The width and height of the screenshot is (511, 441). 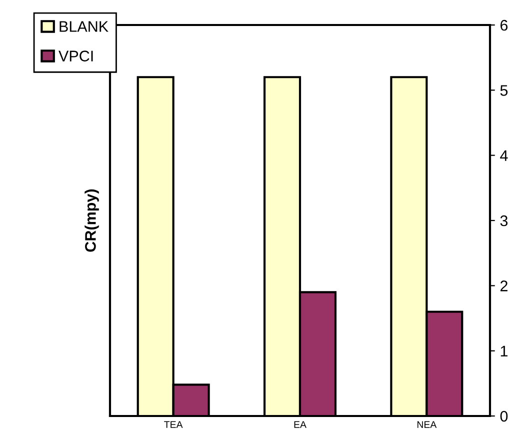 What do you see at coordinates (427, 424) in the screenshot?
I see `x-tick-label: NEA` at bounding box center [427, 424].